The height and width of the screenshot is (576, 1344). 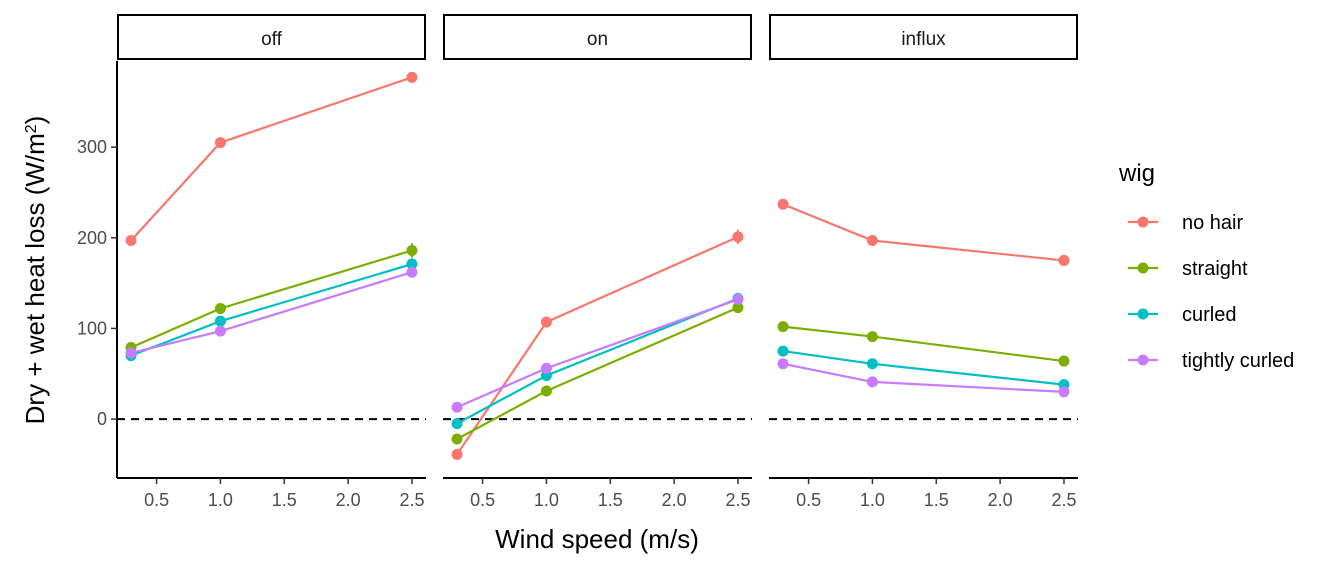 What do you see at coordinates (92, 238) in the screenshot?
I see `y-tick-label-200: 200` at bounding box center [92, 238].